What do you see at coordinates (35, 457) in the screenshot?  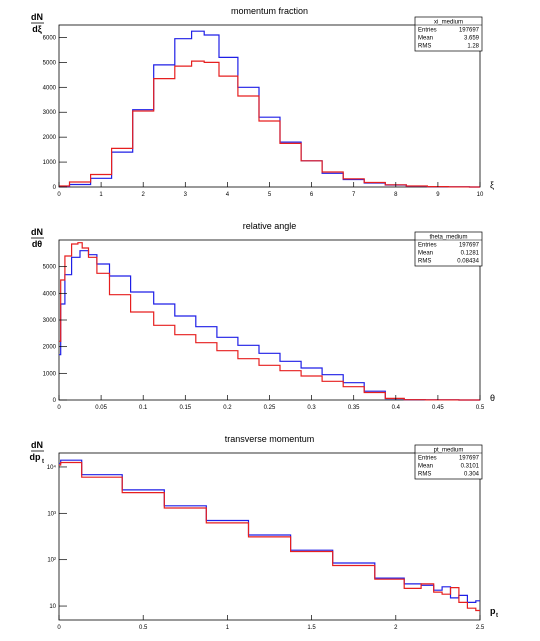 I see `y-axis-label-denominator: dp` at bounding box center [35, 457].